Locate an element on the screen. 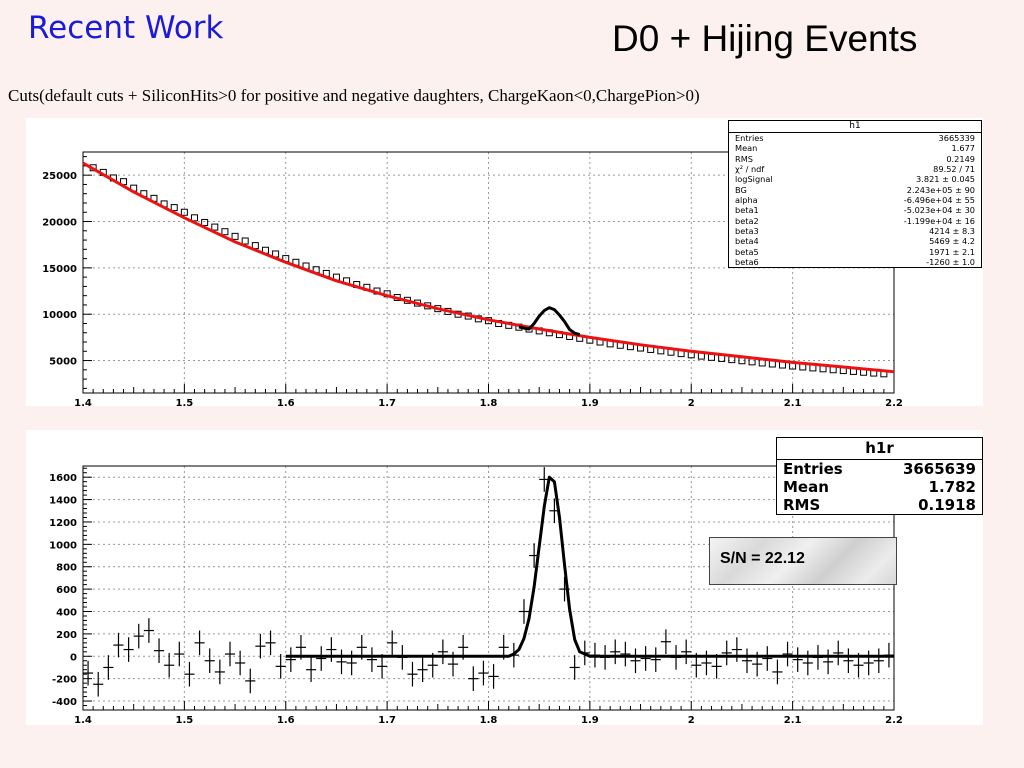 This screenshot has height=768, width=1024. y-tick-label: 800 is located at coordinates (66, 568).